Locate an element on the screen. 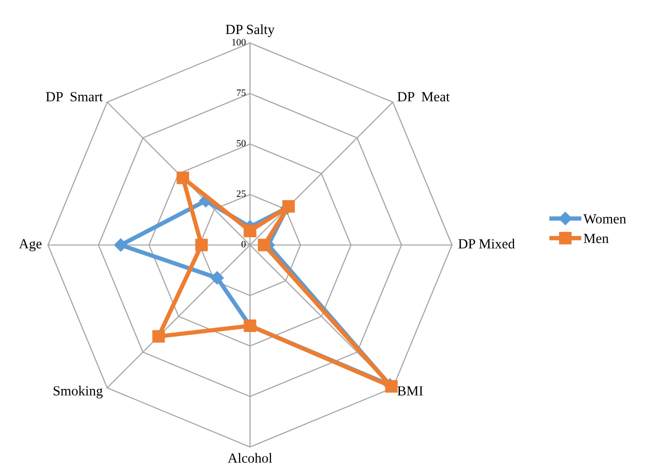  legend-label: Women is located at coordinates (604, 219).